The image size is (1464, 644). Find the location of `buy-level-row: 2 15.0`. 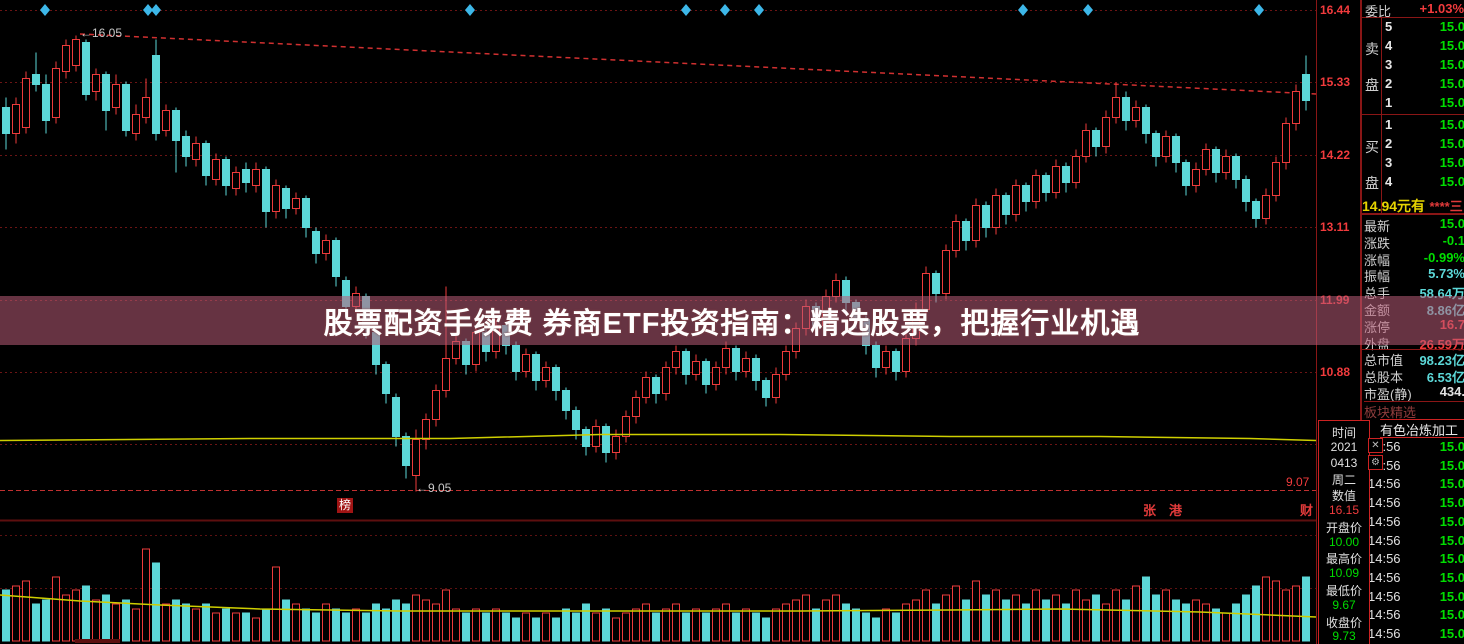

buy-level-row: 2 15.0 is located at coordinates (1423, 144).